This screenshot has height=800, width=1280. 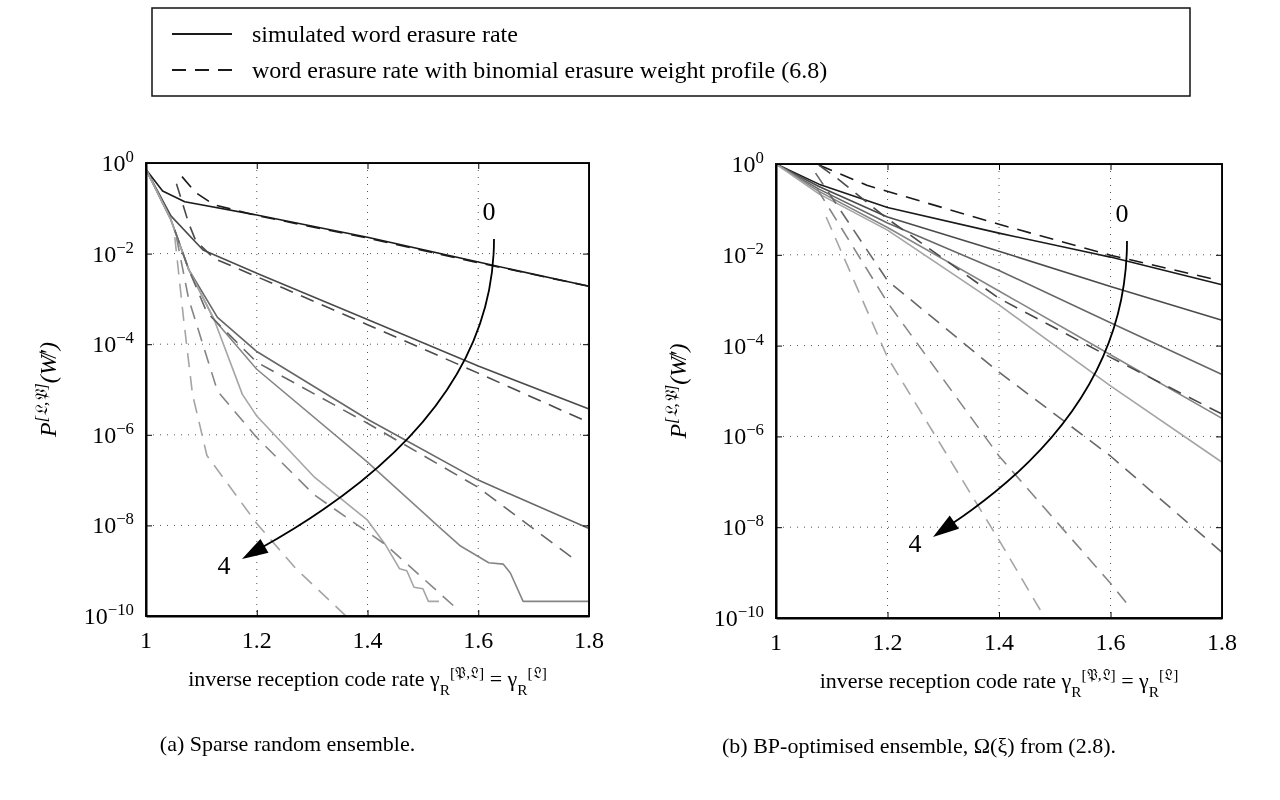 I want to click on legend-label: simulated word erasure rate, so click(x=385, y=34).